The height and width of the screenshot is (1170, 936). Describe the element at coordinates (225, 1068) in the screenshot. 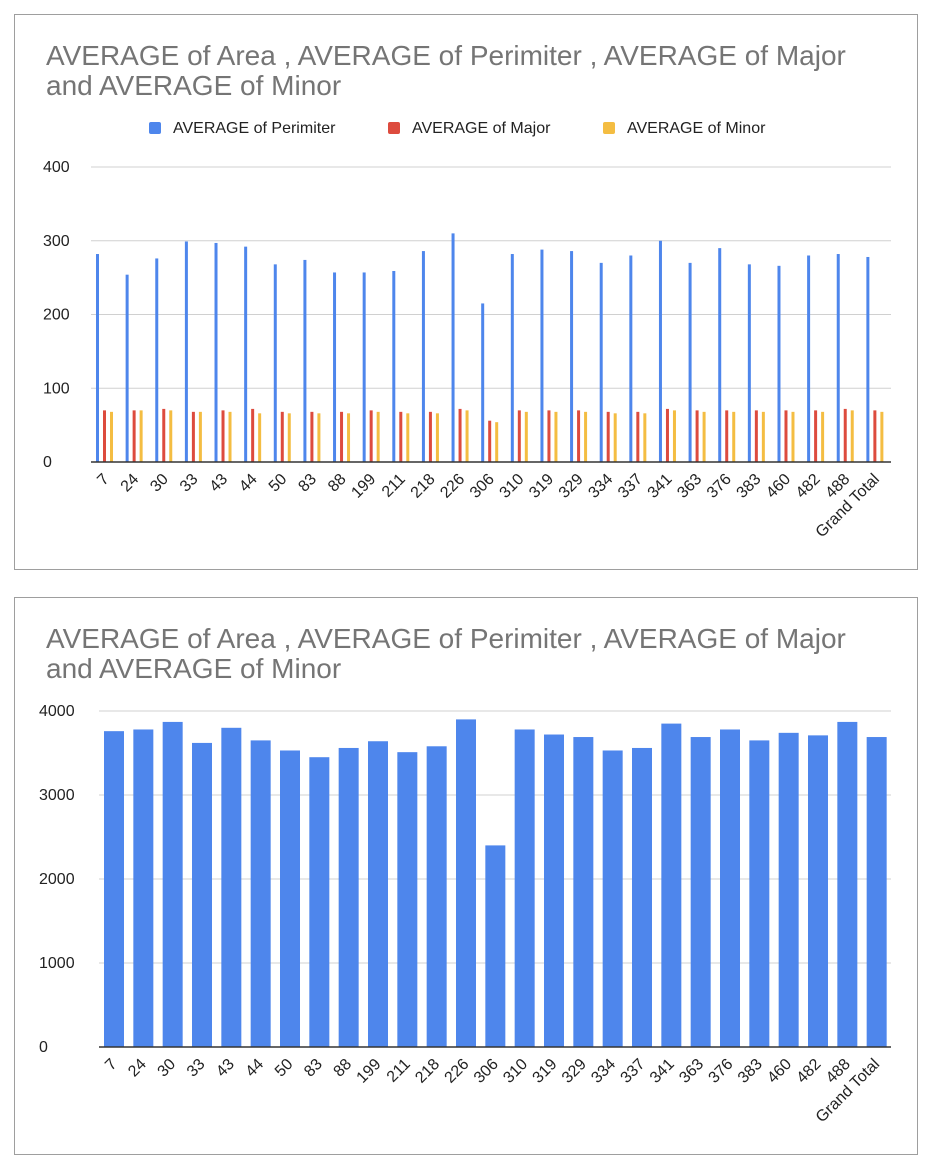

I see `x-tick-label: 43` at that location.